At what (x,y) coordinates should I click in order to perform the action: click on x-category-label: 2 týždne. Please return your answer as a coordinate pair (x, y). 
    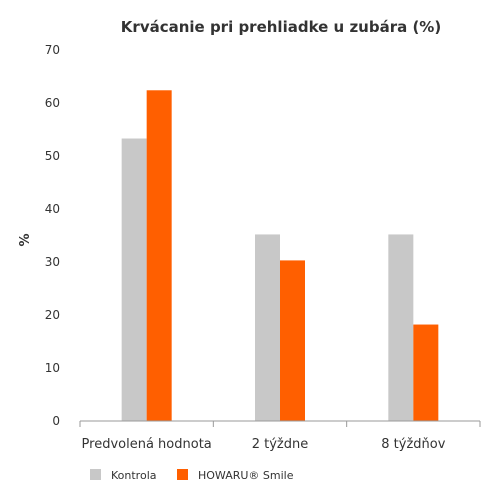
    Looking at the image, I should click on (280, 444).